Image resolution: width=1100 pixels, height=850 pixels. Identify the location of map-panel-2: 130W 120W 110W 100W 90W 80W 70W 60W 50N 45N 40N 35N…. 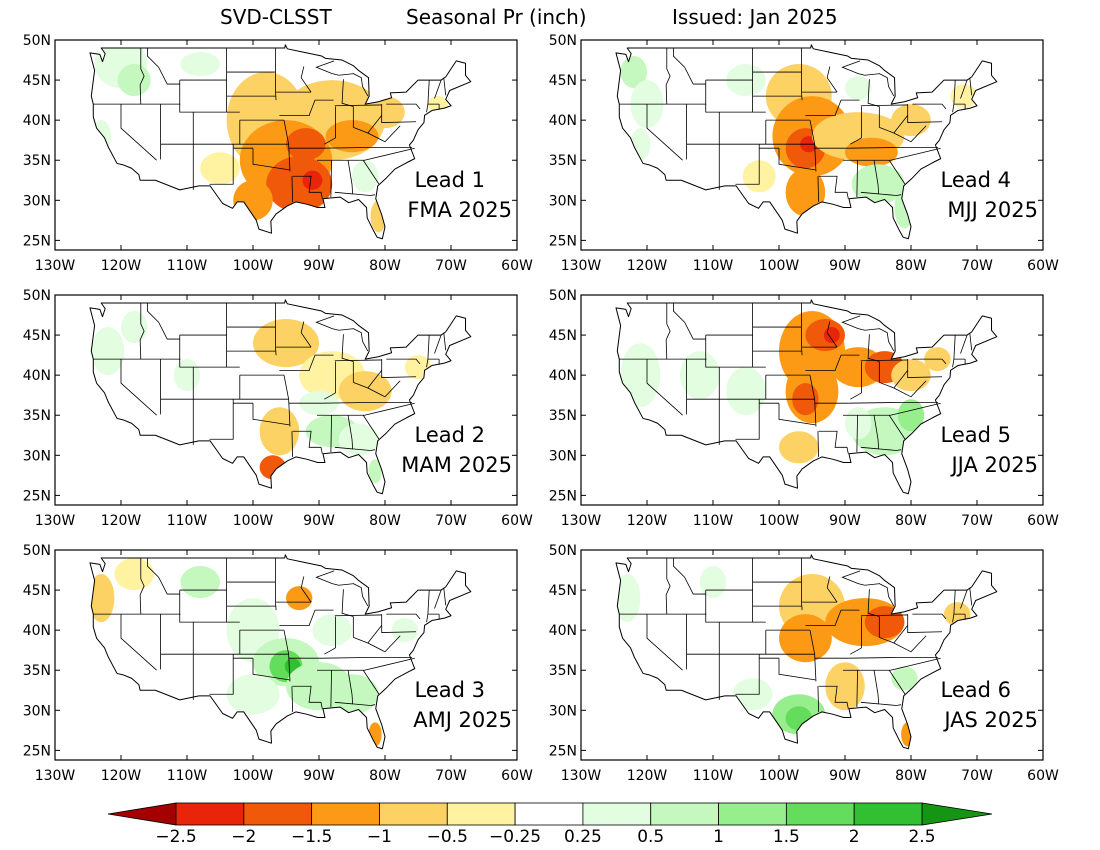
(804, 153).